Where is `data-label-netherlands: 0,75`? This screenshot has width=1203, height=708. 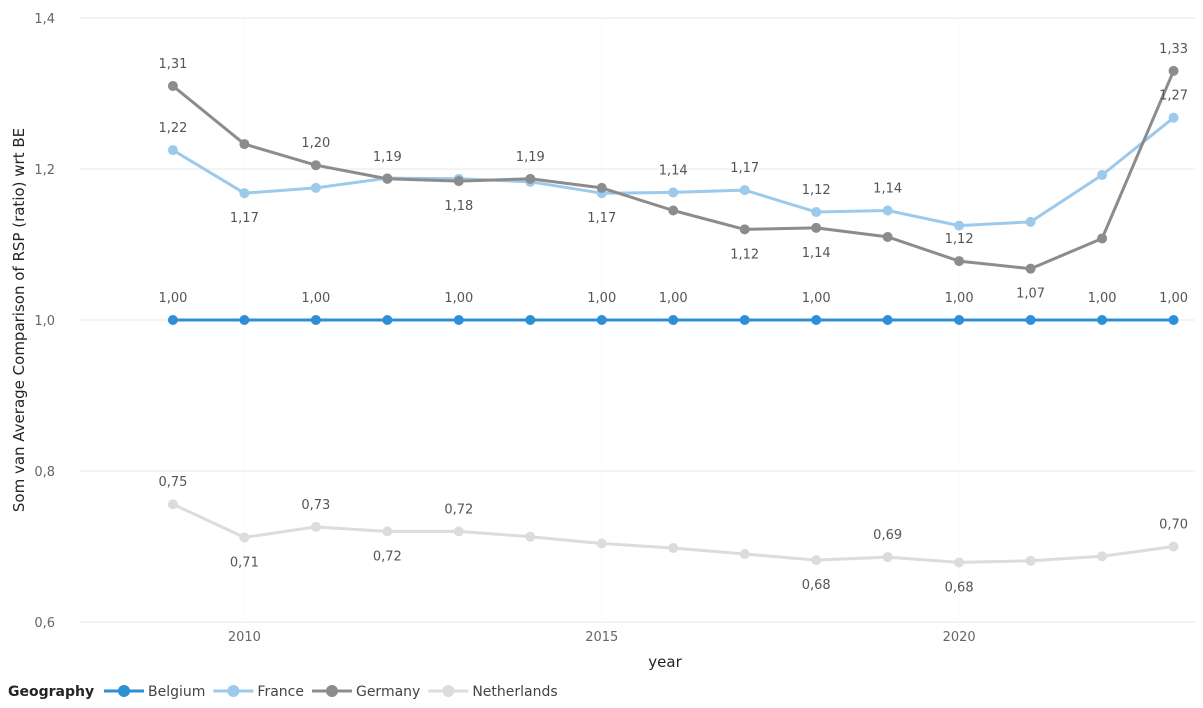 data-label-netherlands: 0,75 is located at coordinates (172, 482).